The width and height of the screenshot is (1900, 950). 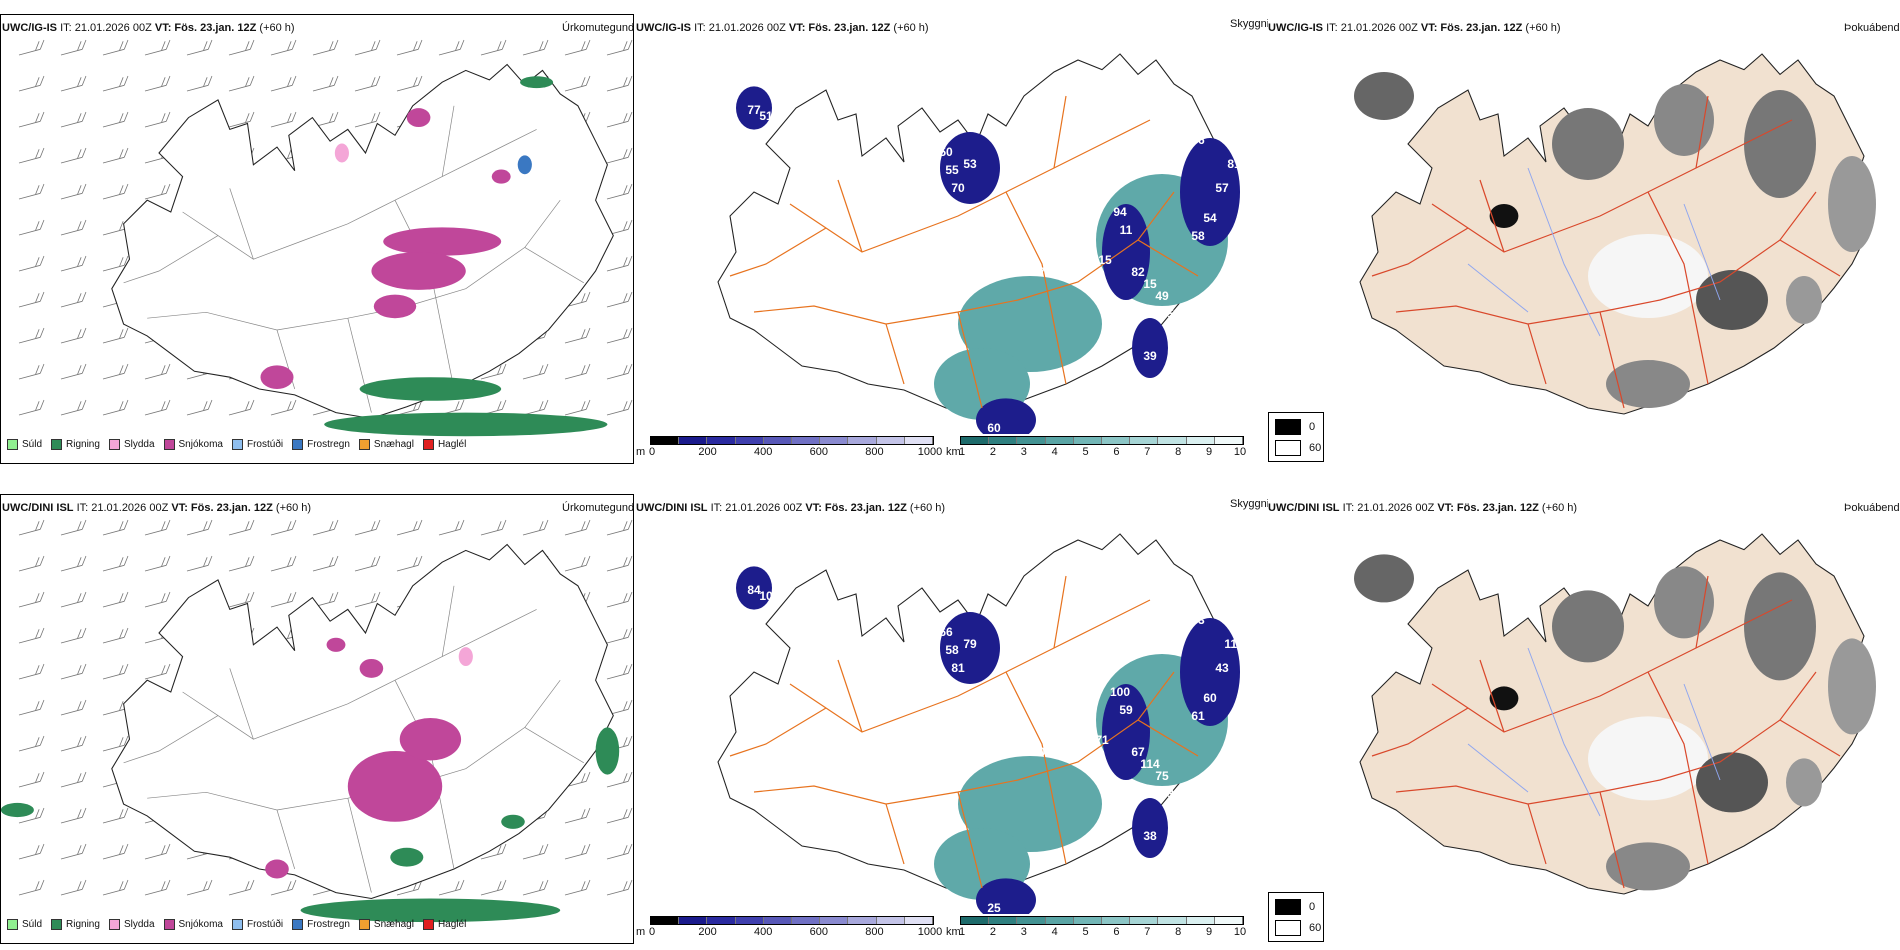 What do you see at coordinates (321, 924) in the screenshot?
I see `precip-legend-item: Frostregn` at bounding box center [321, 924].